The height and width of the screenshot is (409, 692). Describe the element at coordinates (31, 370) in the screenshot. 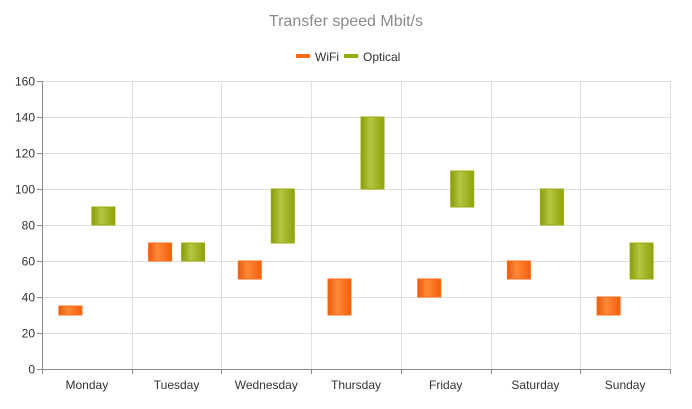

I see `y-tick-label: 0` at that location.